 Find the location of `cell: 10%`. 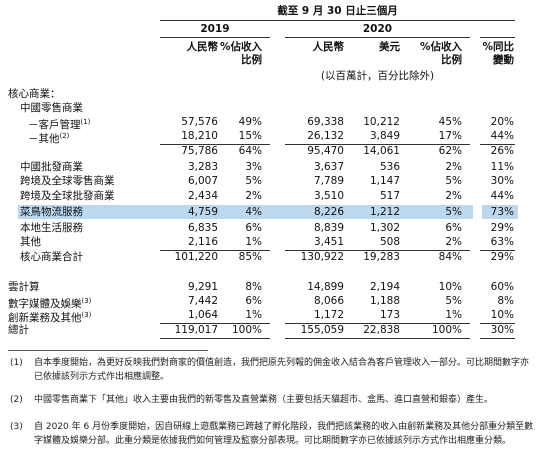

cell: 10% is located at coordinates (450, 287).